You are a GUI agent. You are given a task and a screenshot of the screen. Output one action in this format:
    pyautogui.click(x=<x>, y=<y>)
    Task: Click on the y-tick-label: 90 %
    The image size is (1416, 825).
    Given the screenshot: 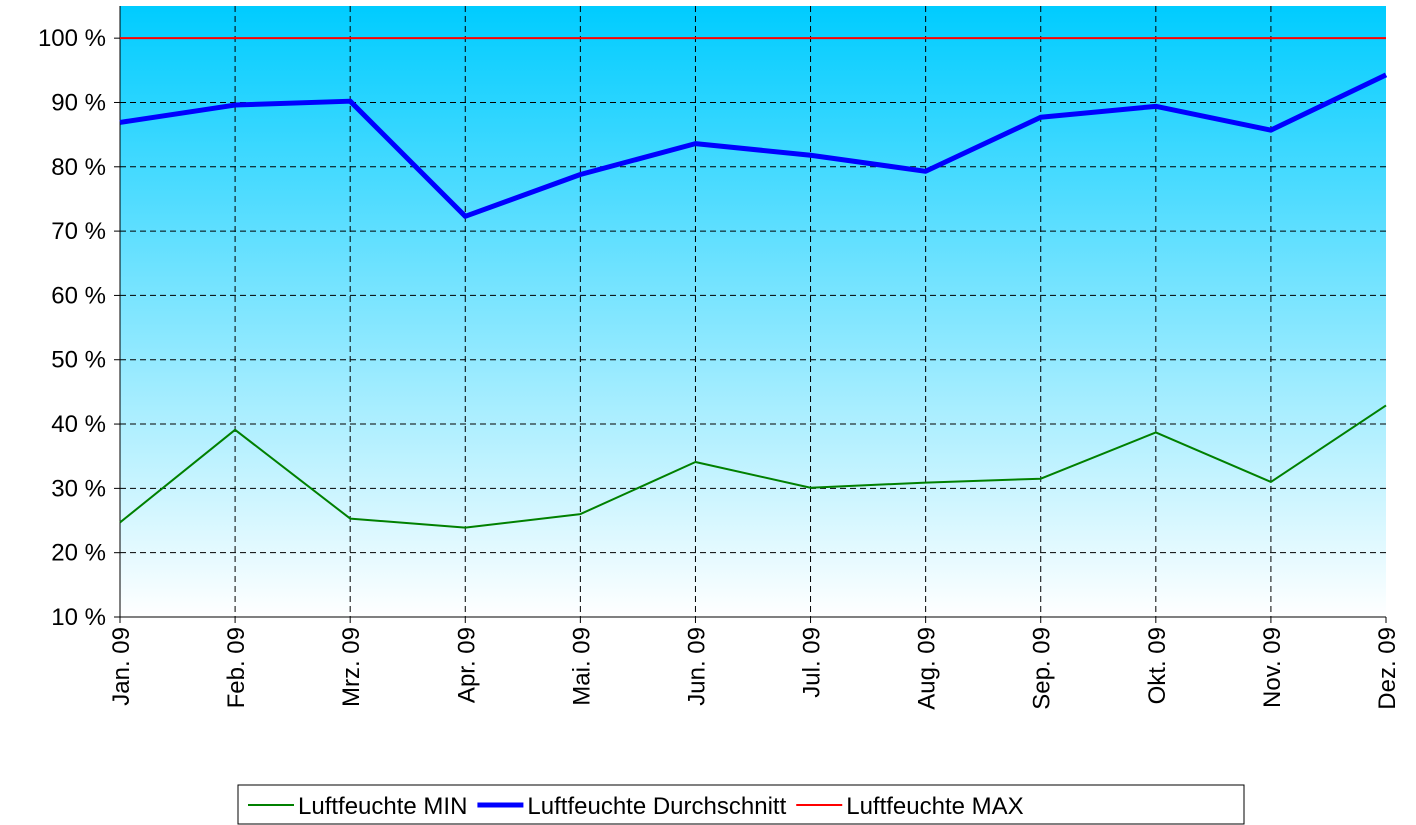 What is the action you would take?
    pyautogui.click(x=78, y=102)
    